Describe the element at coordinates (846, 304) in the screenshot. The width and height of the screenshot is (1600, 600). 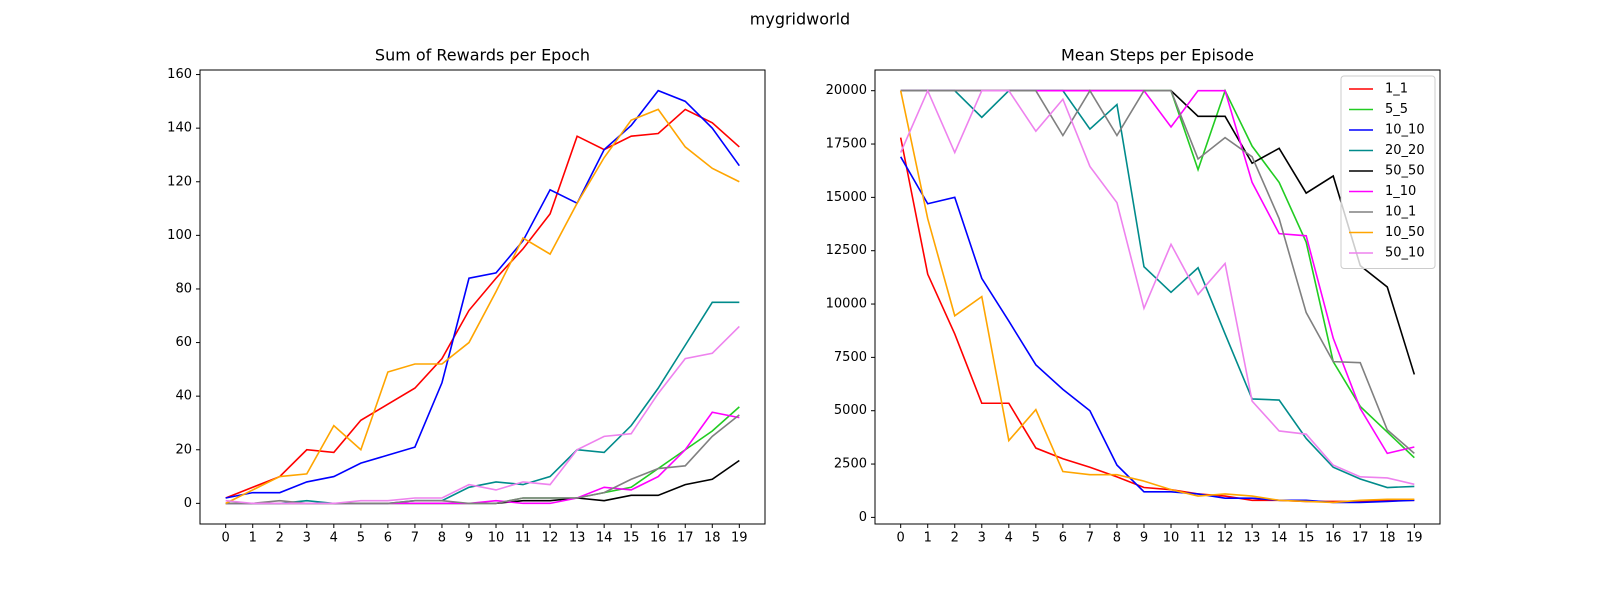
I see `y-tick-label: 10000` at that location.